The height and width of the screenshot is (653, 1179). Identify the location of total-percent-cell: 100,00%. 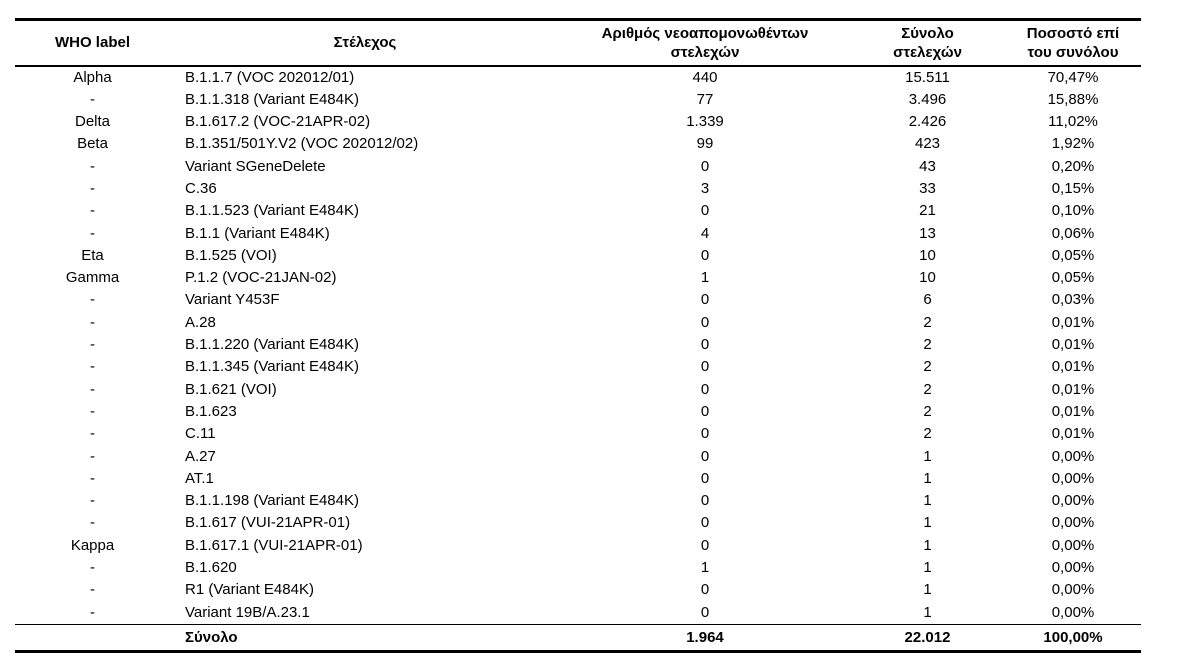
(1073, 637).